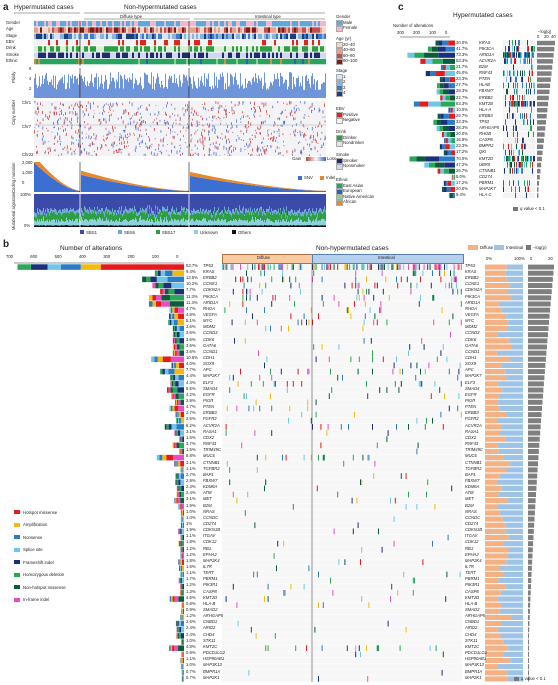 Image resolution: width=558 pixels, height=685 pixels. What do you see at coordinates (442, 67) in the screenshot?
I see `panel-c-bar` at bounding box center [442, 67].